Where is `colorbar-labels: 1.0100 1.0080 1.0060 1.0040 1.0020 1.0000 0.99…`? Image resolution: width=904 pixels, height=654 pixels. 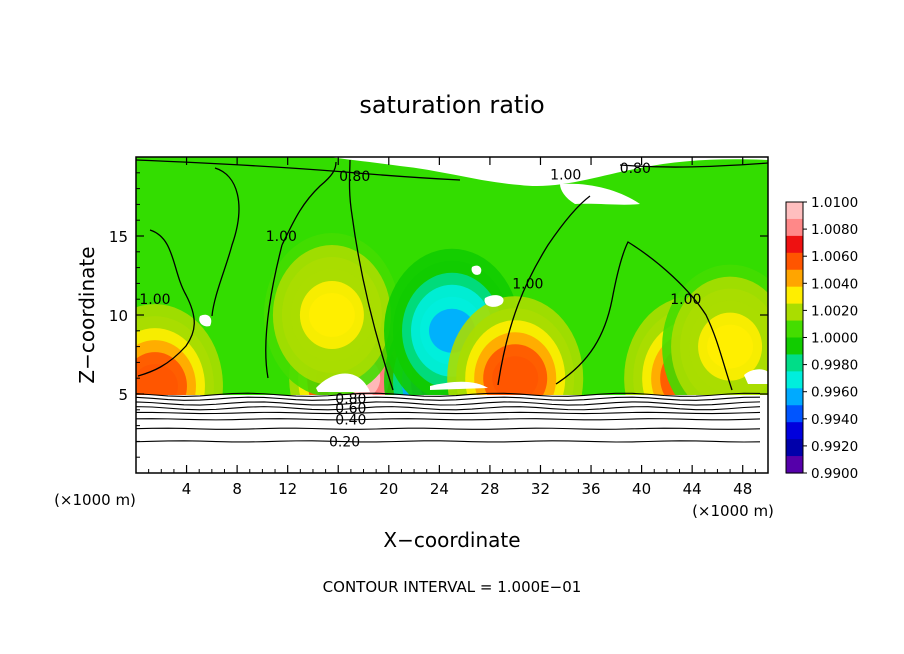
colorbar-labels: 1.0100 1.0080 1.0060 1.0040 1.0020 1.0000 0.99… is located at coordinates (830, 338).